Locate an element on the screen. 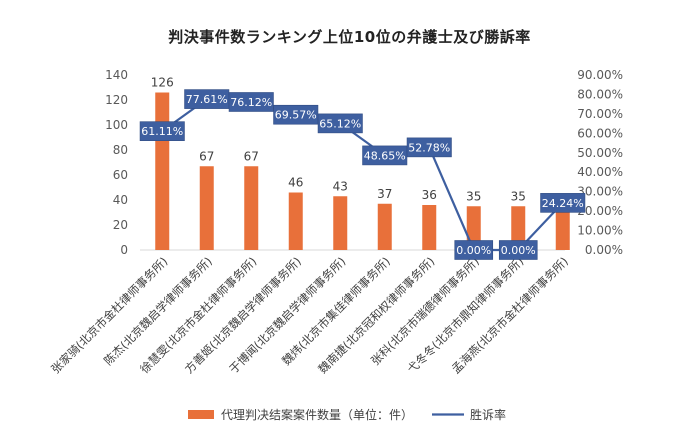  right-tick-label: 60.00% is located at coordinates (600, 133).